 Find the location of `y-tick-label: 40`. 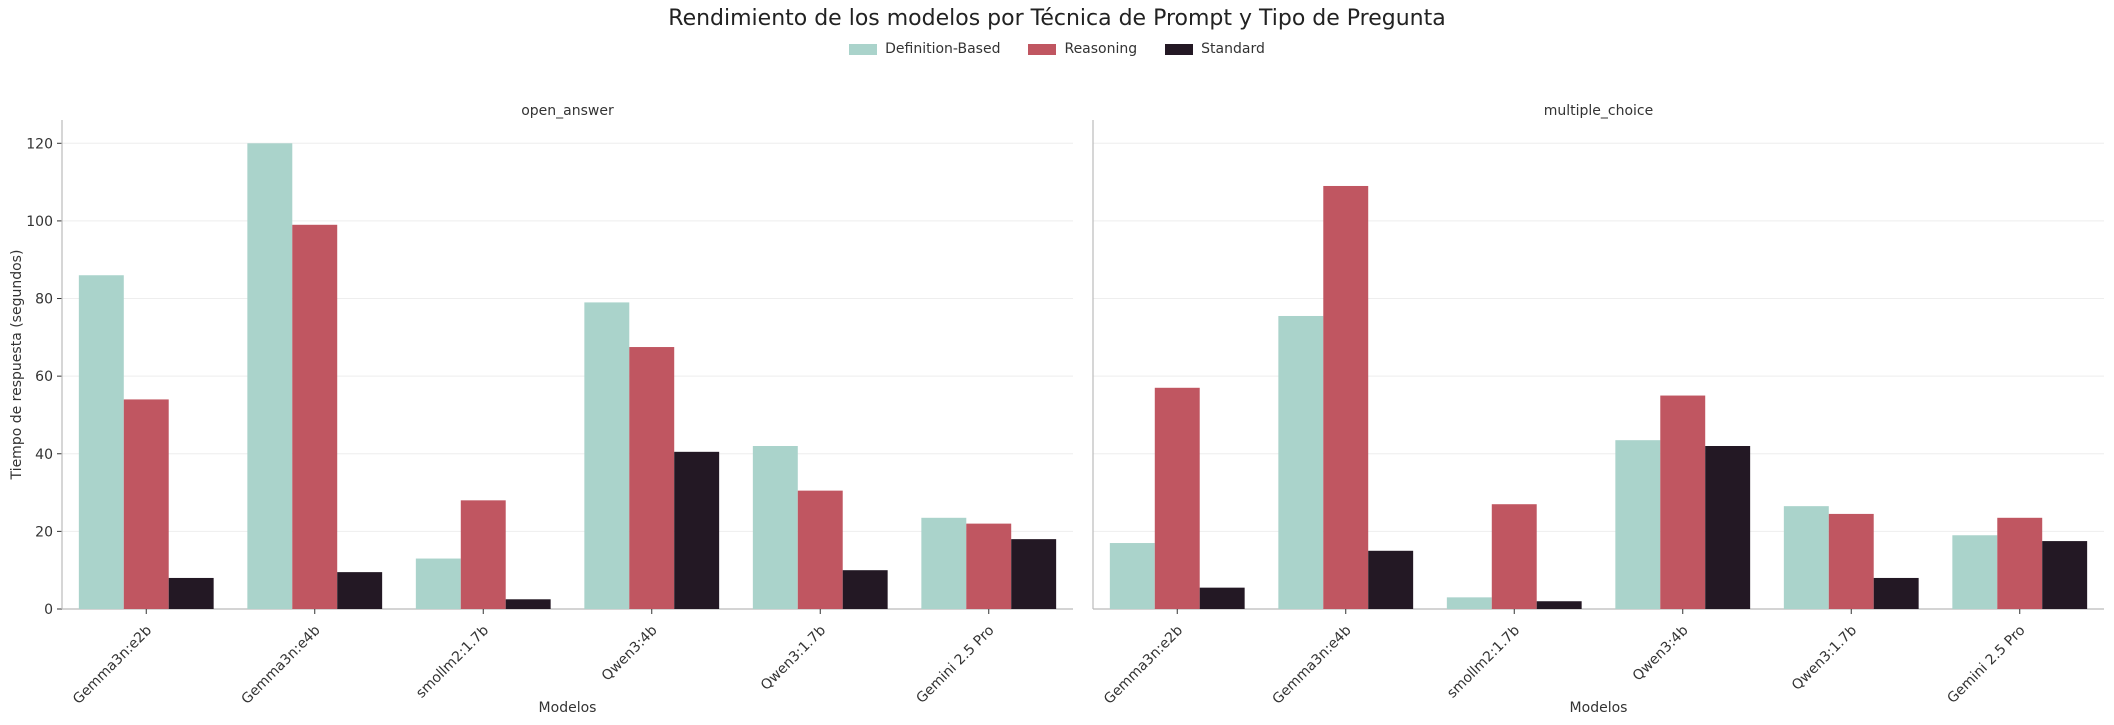

y-tick-label: 40 is located at coordinates (44, 455).